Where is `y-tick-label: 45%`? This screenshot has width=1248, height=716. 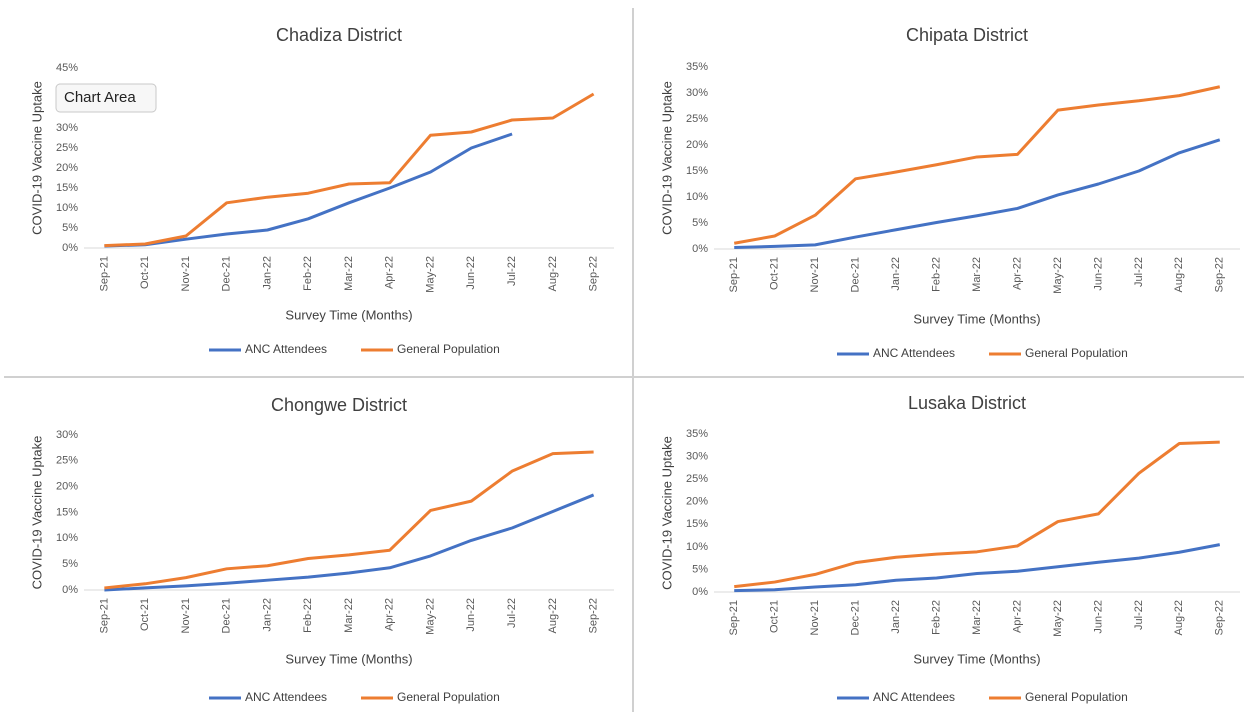
y-tick-label: 45% is located at coordinates (67, 68).